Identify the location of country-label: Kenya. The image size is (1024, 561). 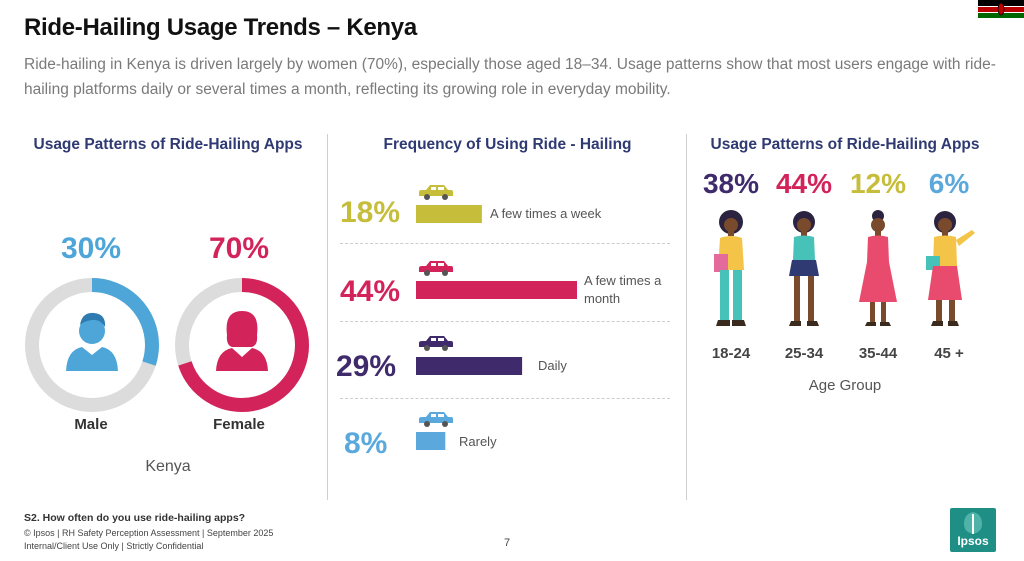
(168, 466).